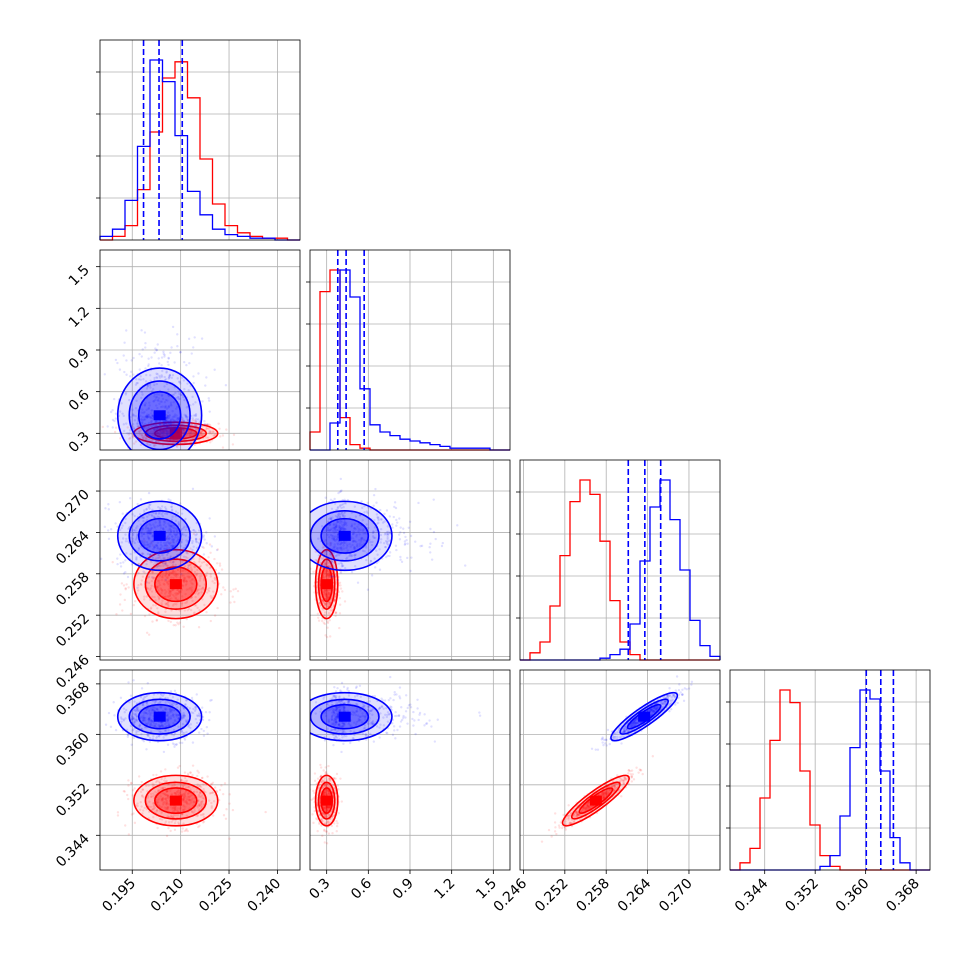  I want to click on density-peak, so click(175, 584).